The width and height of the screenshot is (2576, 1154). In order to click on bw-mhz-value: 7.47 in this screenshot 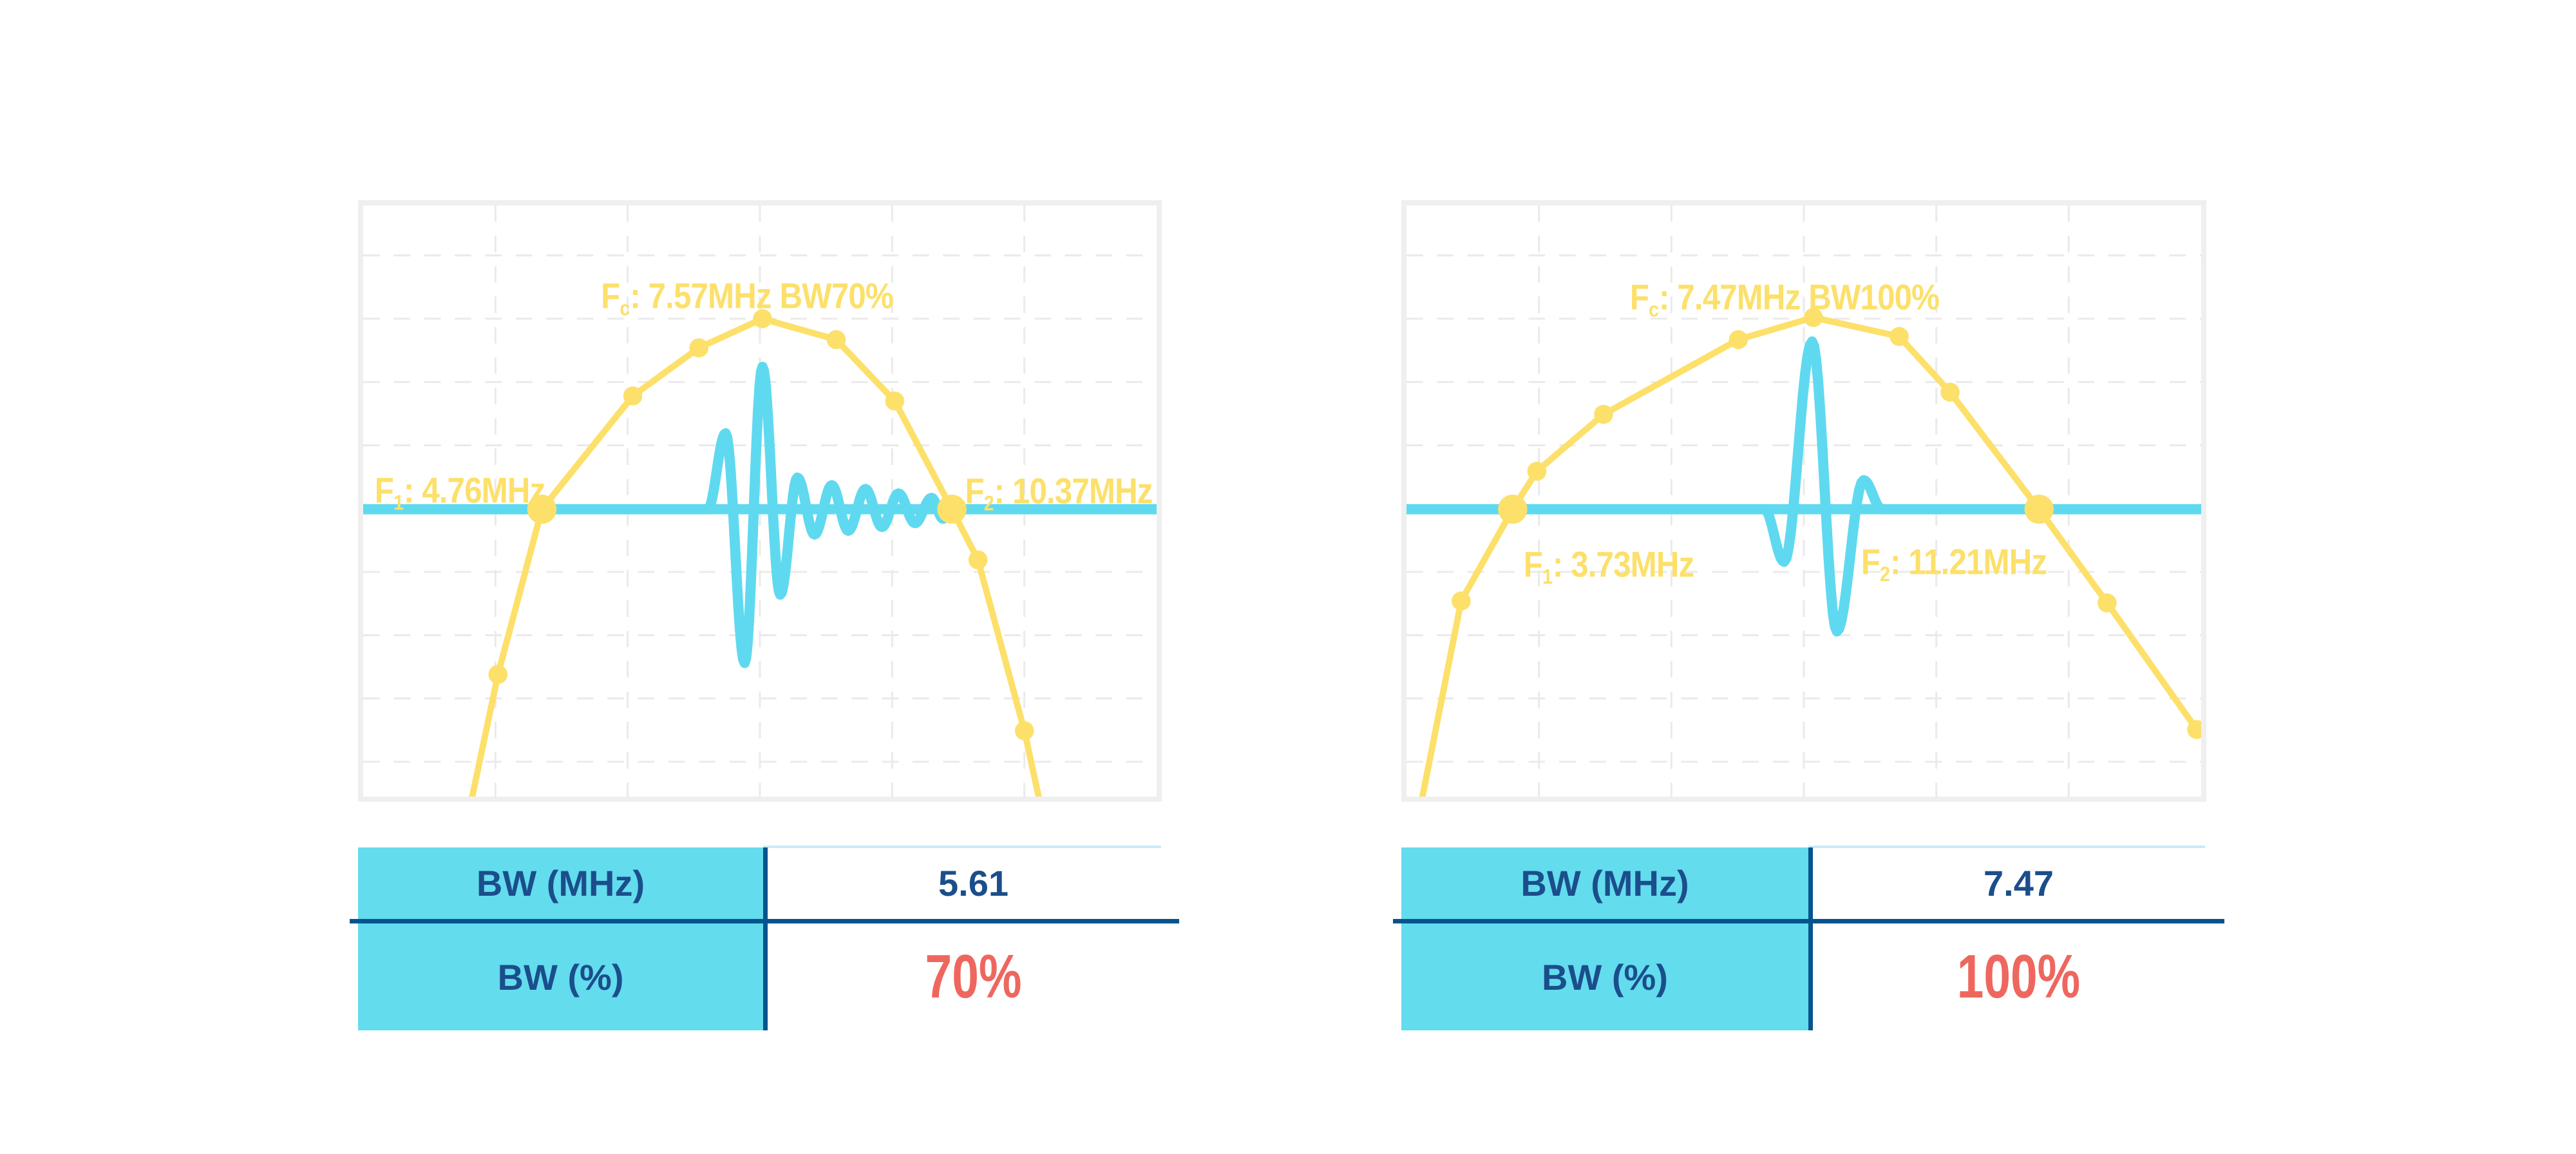, I will do `click(2019, 883)`.